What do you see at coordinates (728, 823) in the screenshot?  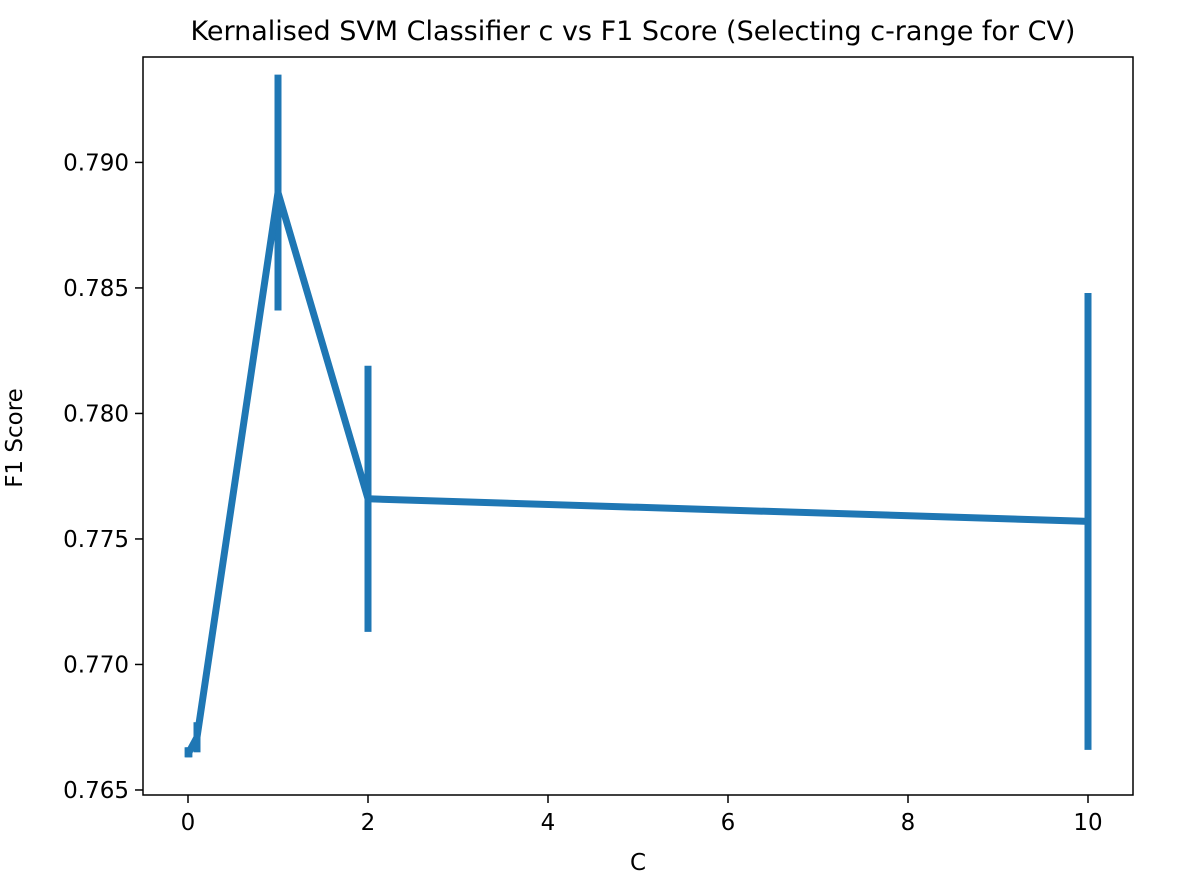 I see `x-tick-label: 6` at bounding box center [728, 823].